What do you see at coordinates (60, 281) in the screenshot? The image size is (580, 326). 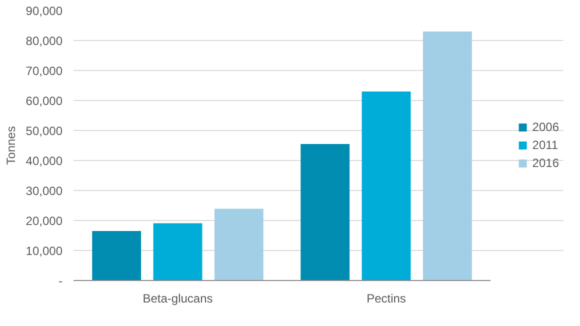 I see `y-tick-label: -` at bounding box center [60, 281].